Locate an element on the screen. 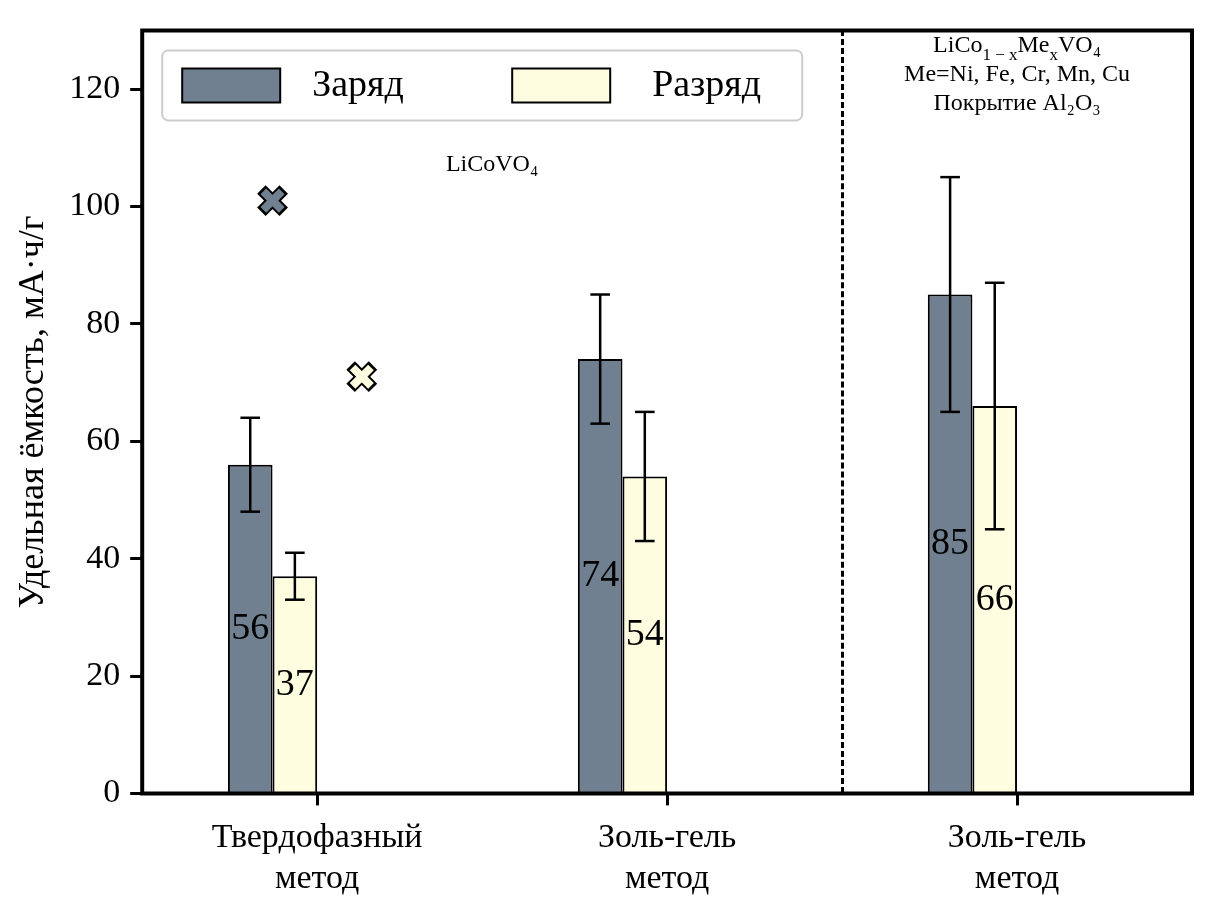  data-label: 37 is located at coordinates (294, 681).